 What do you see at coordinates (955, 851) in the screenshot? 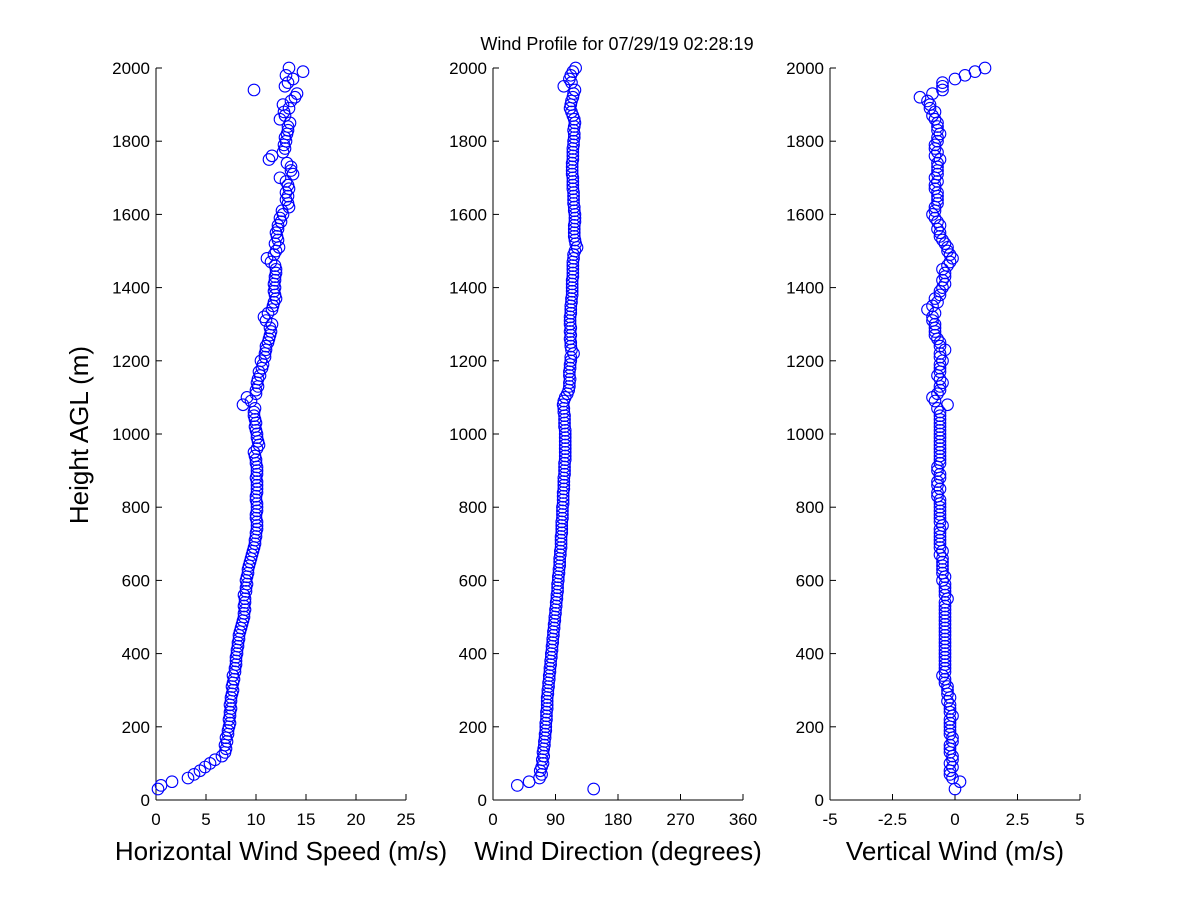
I see `x-axis-label: Vertical Wind (m/s)` at bounding box center [955, 851].